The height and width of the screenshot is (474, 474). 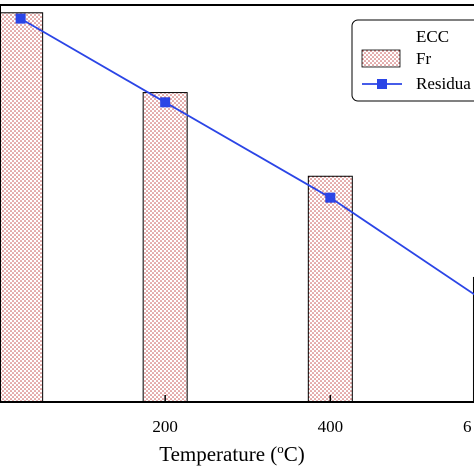 I want to click on x-axis-title-superscript: o, so click(x=280, y=448).